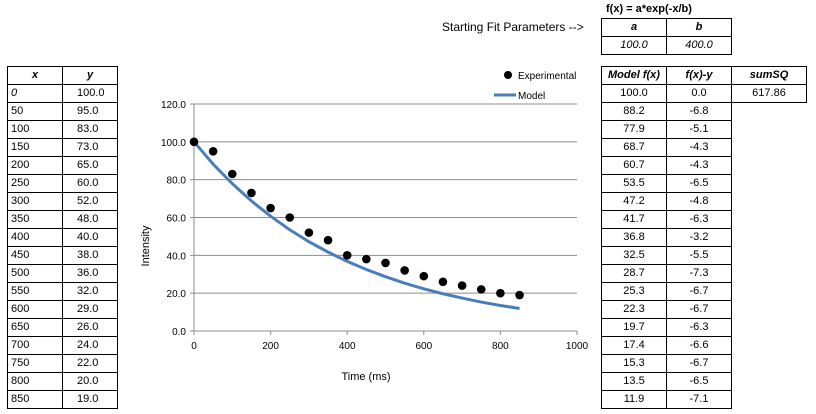 The width and height of the screenshot is (816, 414). What do you see at coordinates (90, 273) in the screenshot?
I see `cell-y: 36.0` at bounding box center [90, 273].